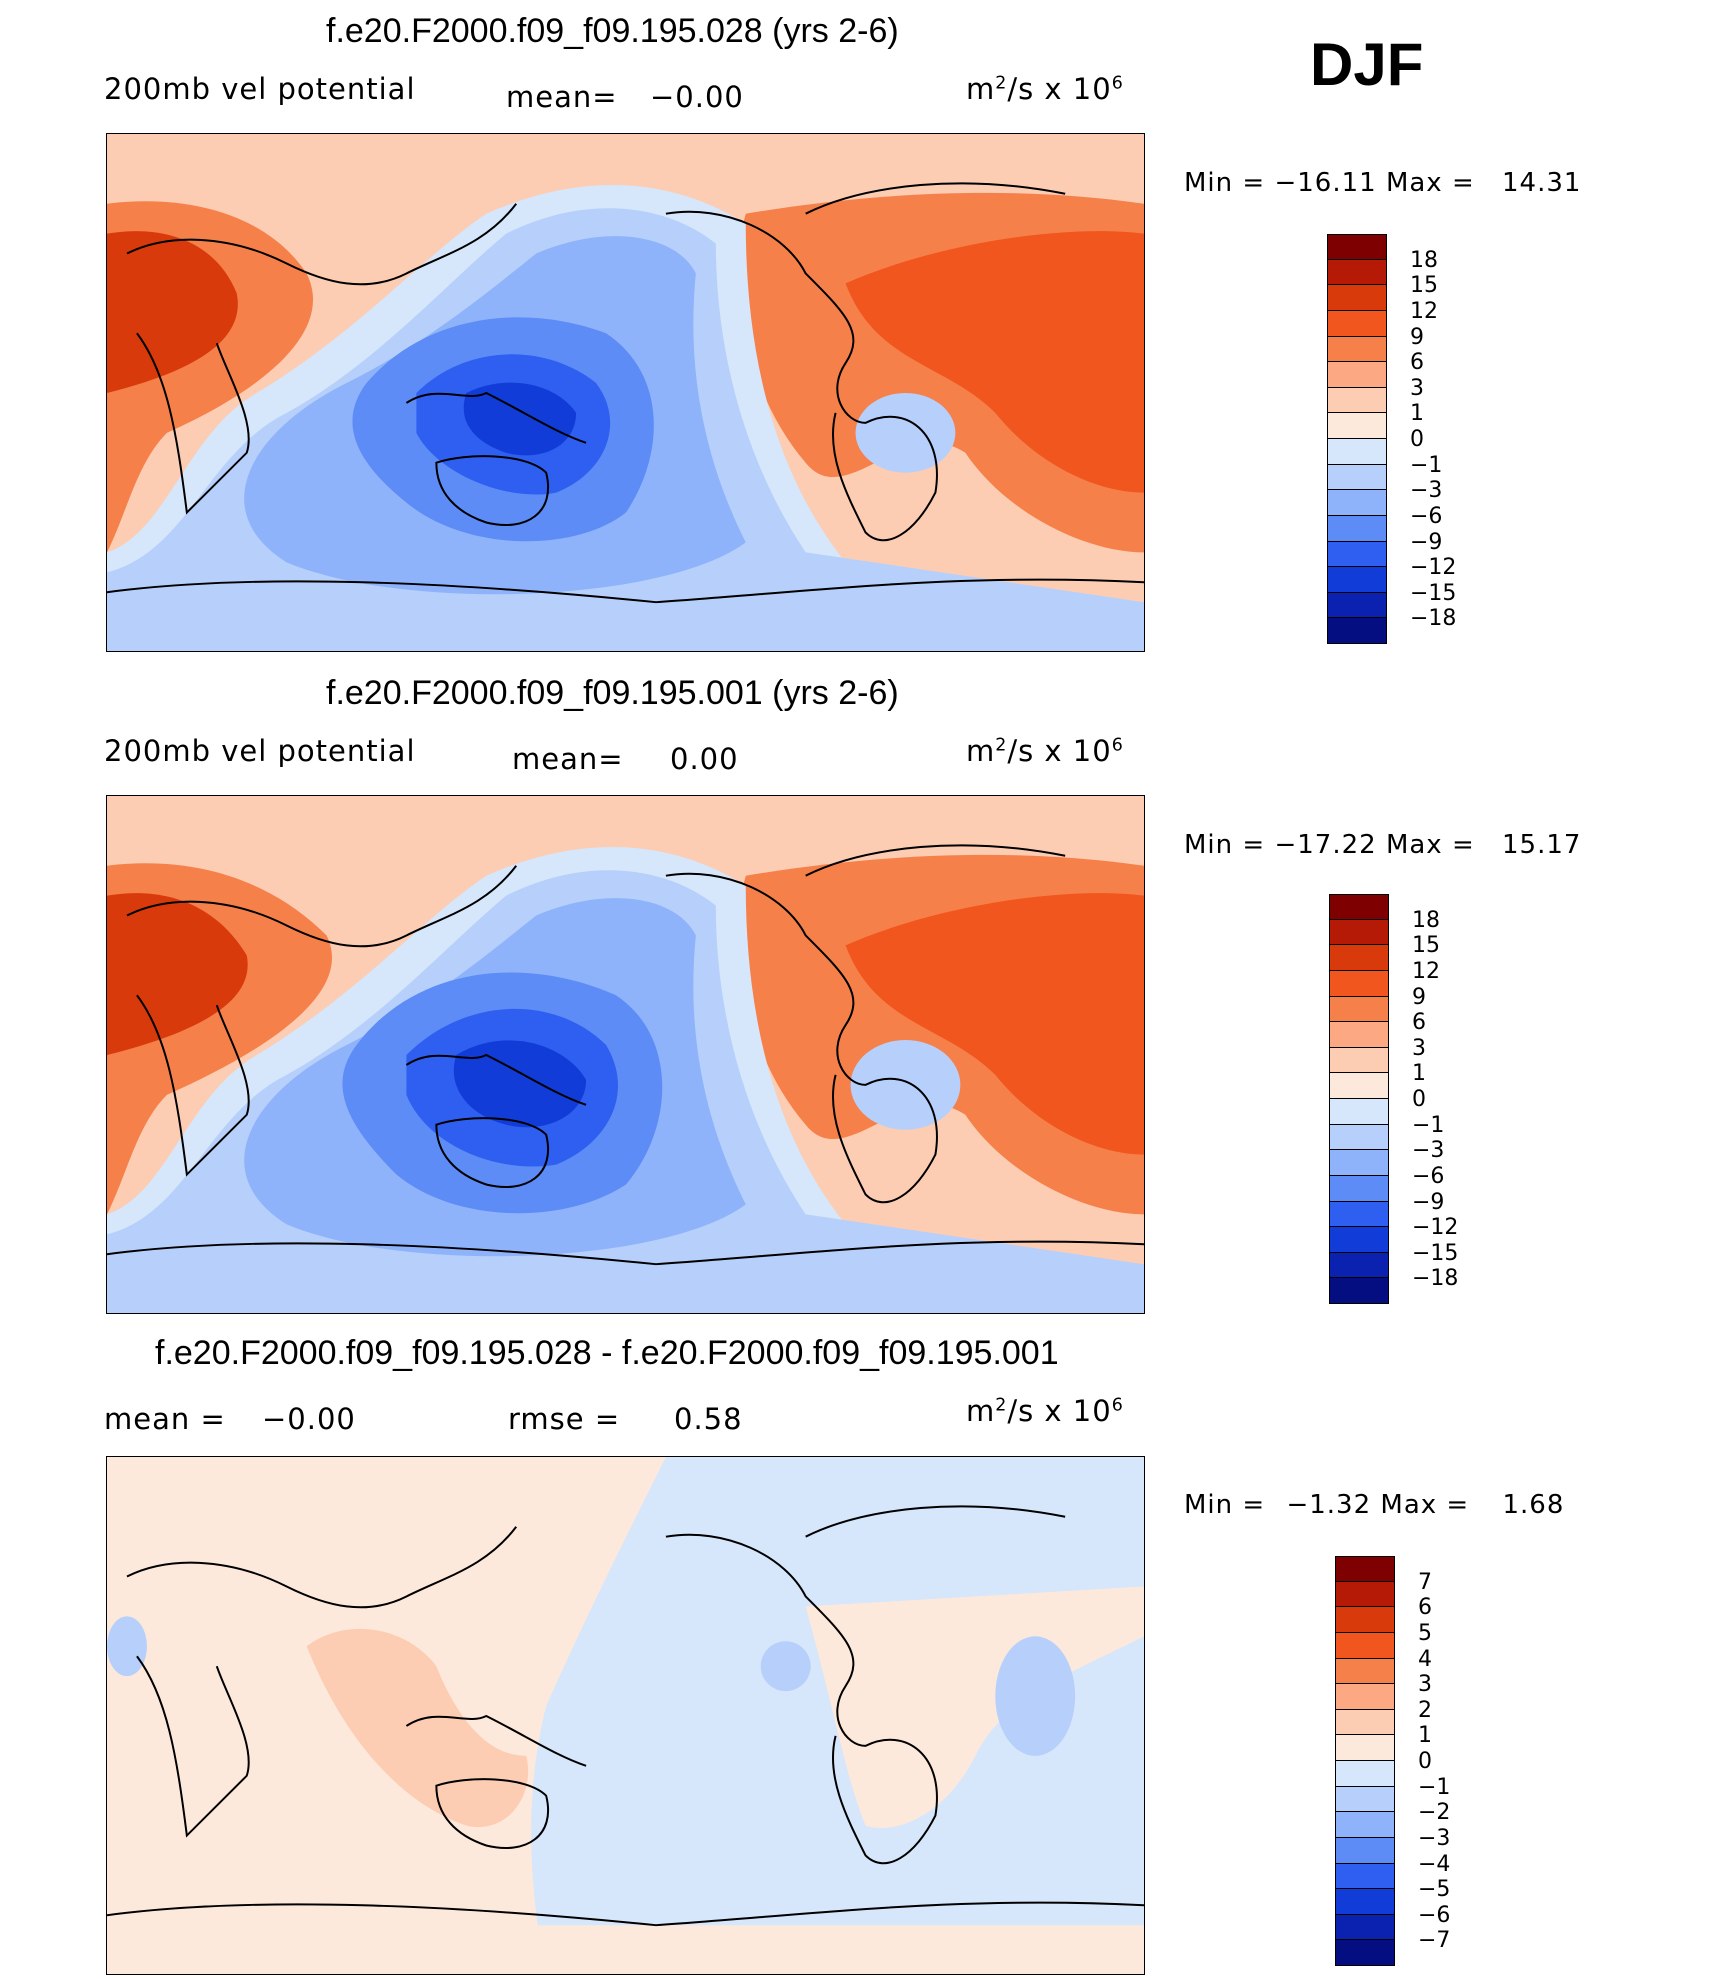 The height and width of the screenshot is (1979, 1710). I want to click on panel2-colorbar, so click(1359, 1099).